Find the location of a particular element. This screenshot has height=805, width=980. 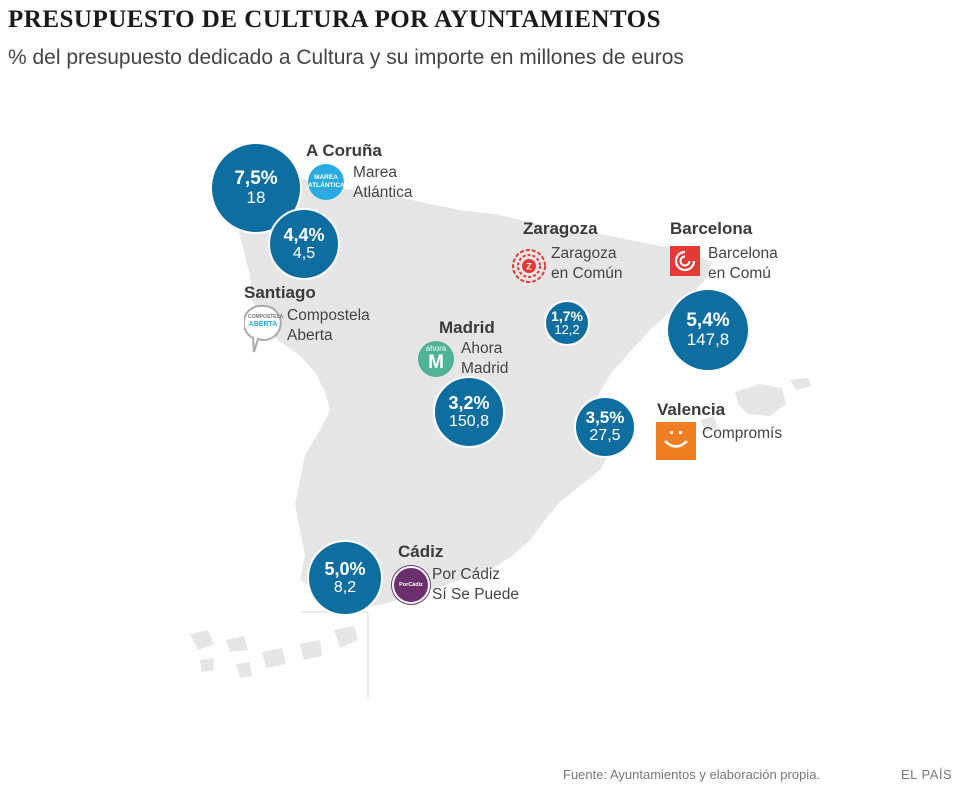

ahora-logo-m: M is located at coordinates (436, 362).